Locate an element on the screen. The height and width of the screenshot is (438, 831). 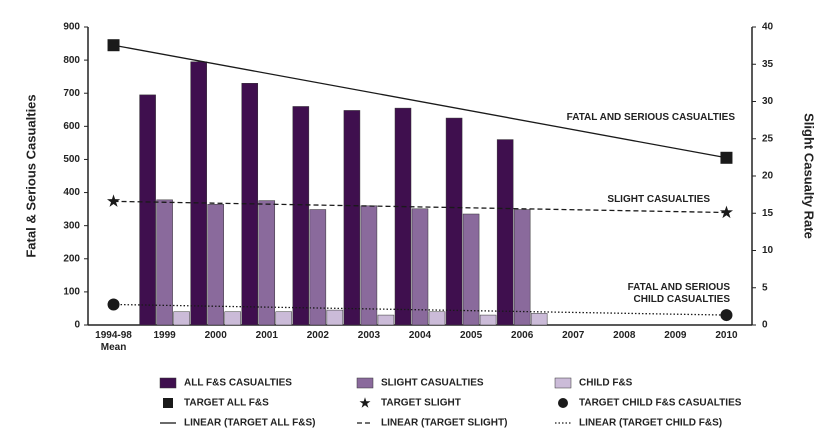
legend-label: LINEAR (TARGET ALL F&S) is located at coordinates (249, 423).